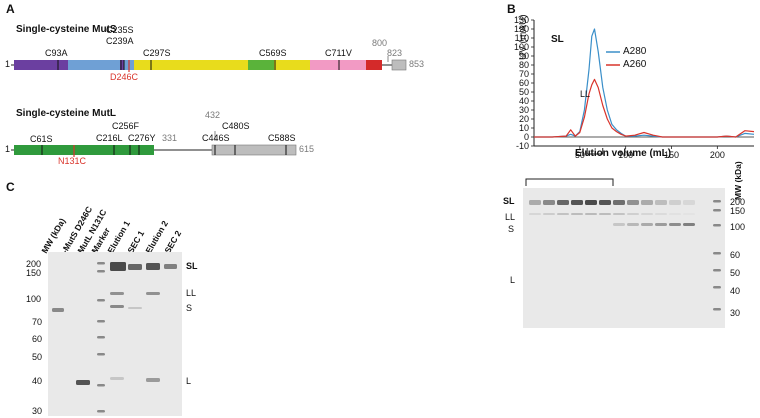 The height and width of the screenshot is (418, 760). Describe the element at coordinates (635, 51) in the screenshot. I see `legend-a280: A280` at that location.